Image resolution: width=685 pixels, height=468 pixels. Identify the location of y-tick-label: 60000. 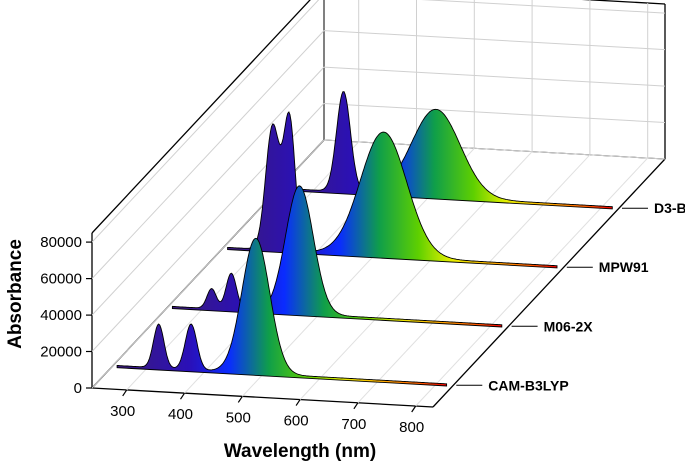
(61, 279).